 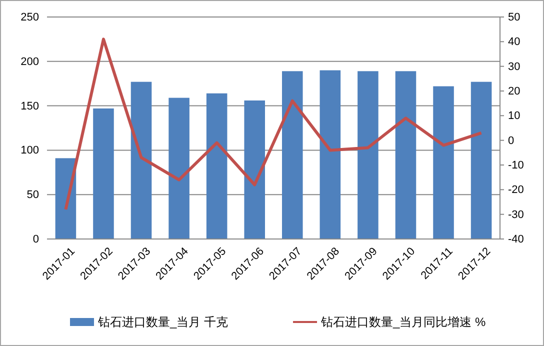 What do you see at coordinates (516, 214) in the screenshot?
I see `y2-tick-label: -30` at bounding box center [516, 214].